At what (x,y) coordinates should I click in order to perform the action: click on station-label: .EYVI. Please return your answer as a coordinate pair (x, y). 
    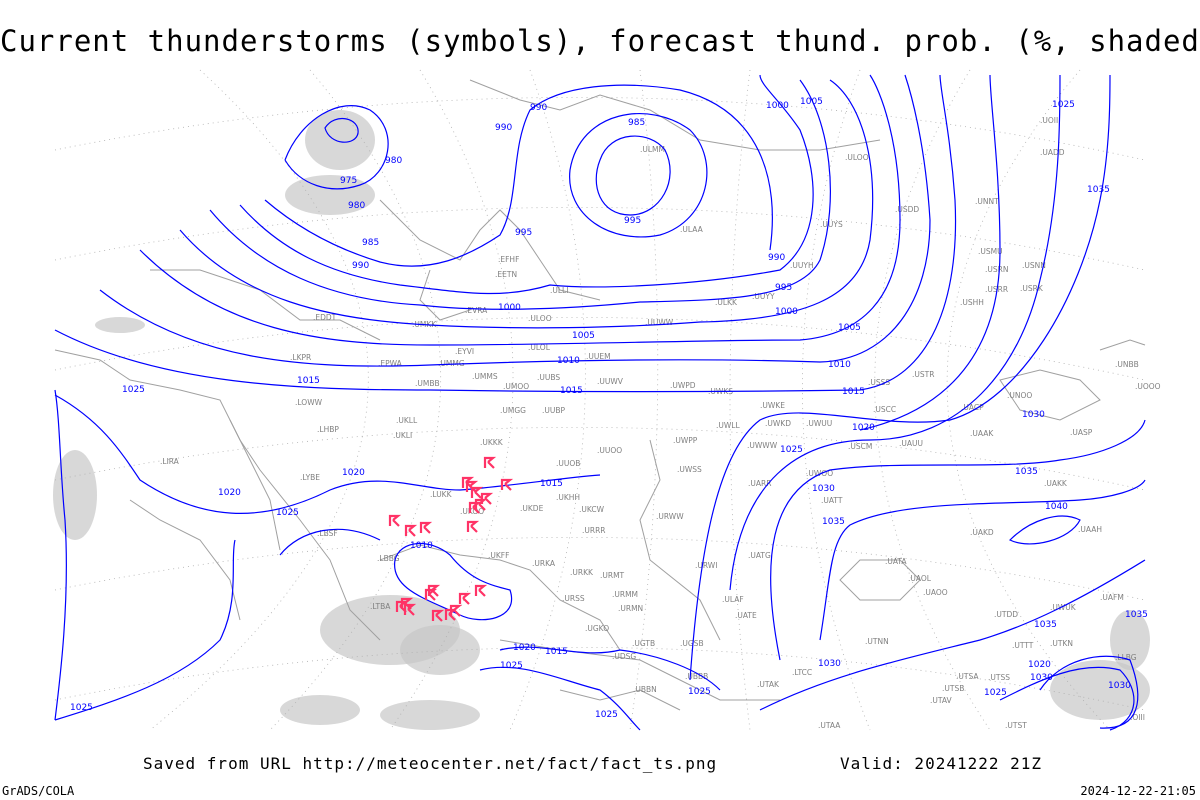
    Looking at the image, I should click on (464, 351).